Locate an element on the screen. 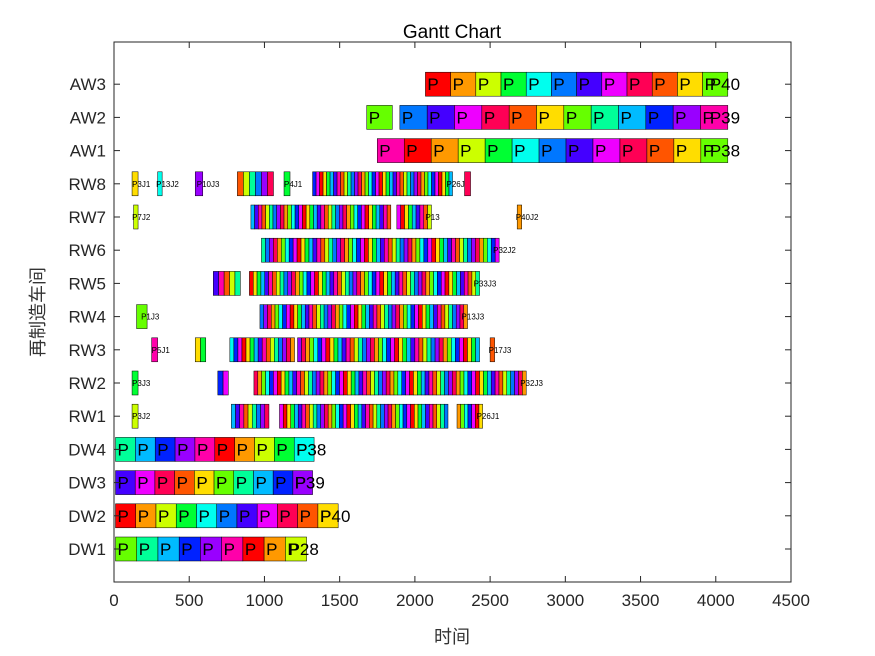 The height and width of the screenshot is (656, 875). task-end-label: P7J2 is located at coordinates (141, 217).